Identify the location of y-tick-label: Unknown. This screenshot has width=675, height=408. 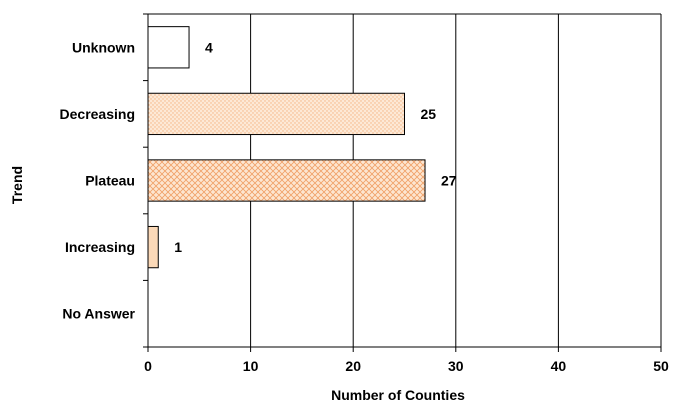
(103, 47).